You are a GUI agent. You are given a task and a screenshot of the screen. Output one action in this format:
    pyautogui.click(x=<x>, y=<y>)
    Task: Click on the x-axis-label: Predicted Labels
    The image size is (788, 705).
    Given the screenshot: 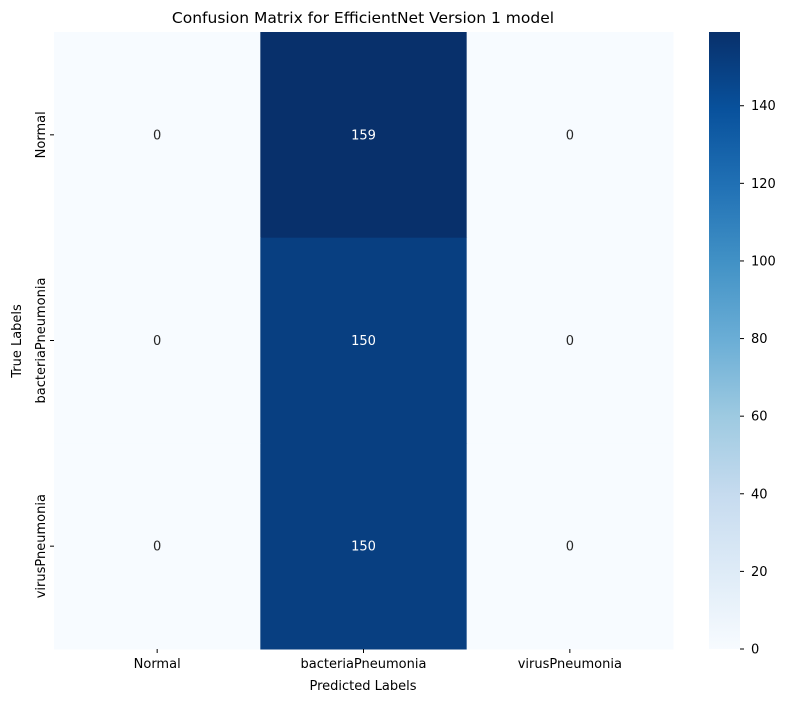 What is the action you would take?
    pyautogui.click(x=362, y=686)
    